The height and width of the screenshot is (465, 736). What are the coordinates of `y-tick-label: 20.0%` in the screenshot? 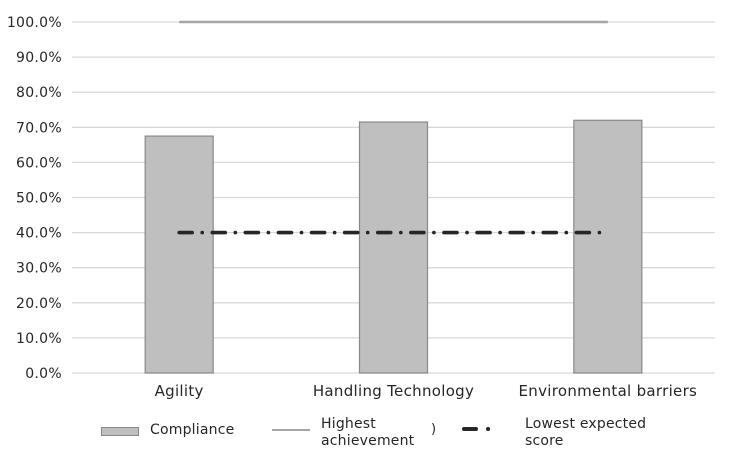 It's located at (39, 304).